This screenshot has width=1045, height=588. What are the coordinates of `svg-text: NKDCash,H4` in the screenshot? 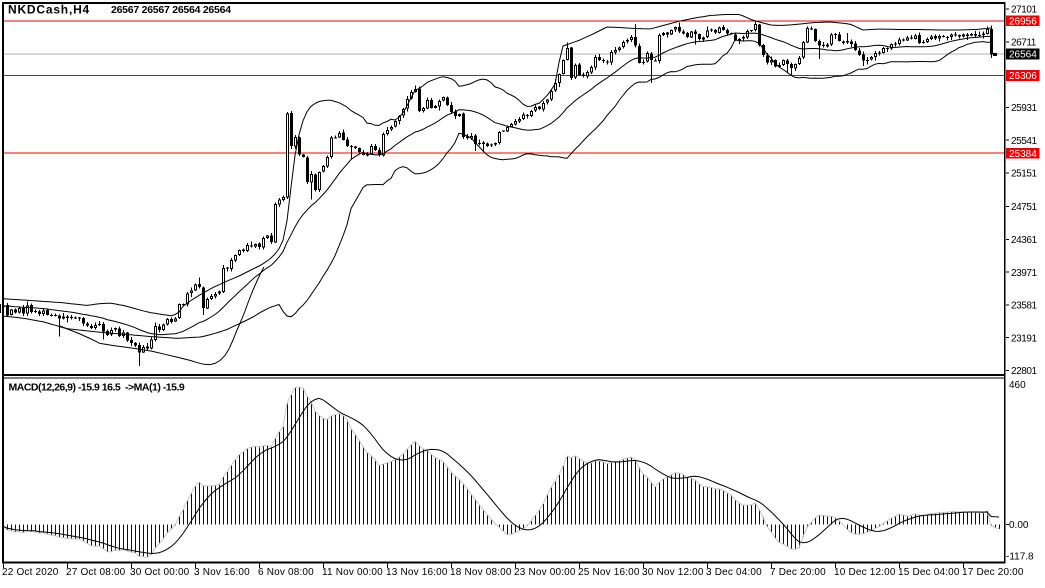 It's located at (49, 9).